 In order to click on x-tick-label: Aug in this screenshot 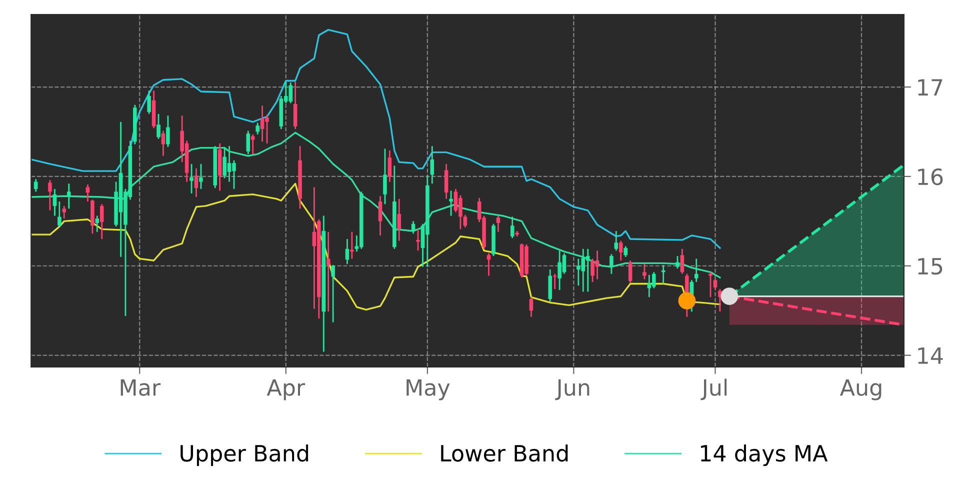, I will do `click(861, 389)`.